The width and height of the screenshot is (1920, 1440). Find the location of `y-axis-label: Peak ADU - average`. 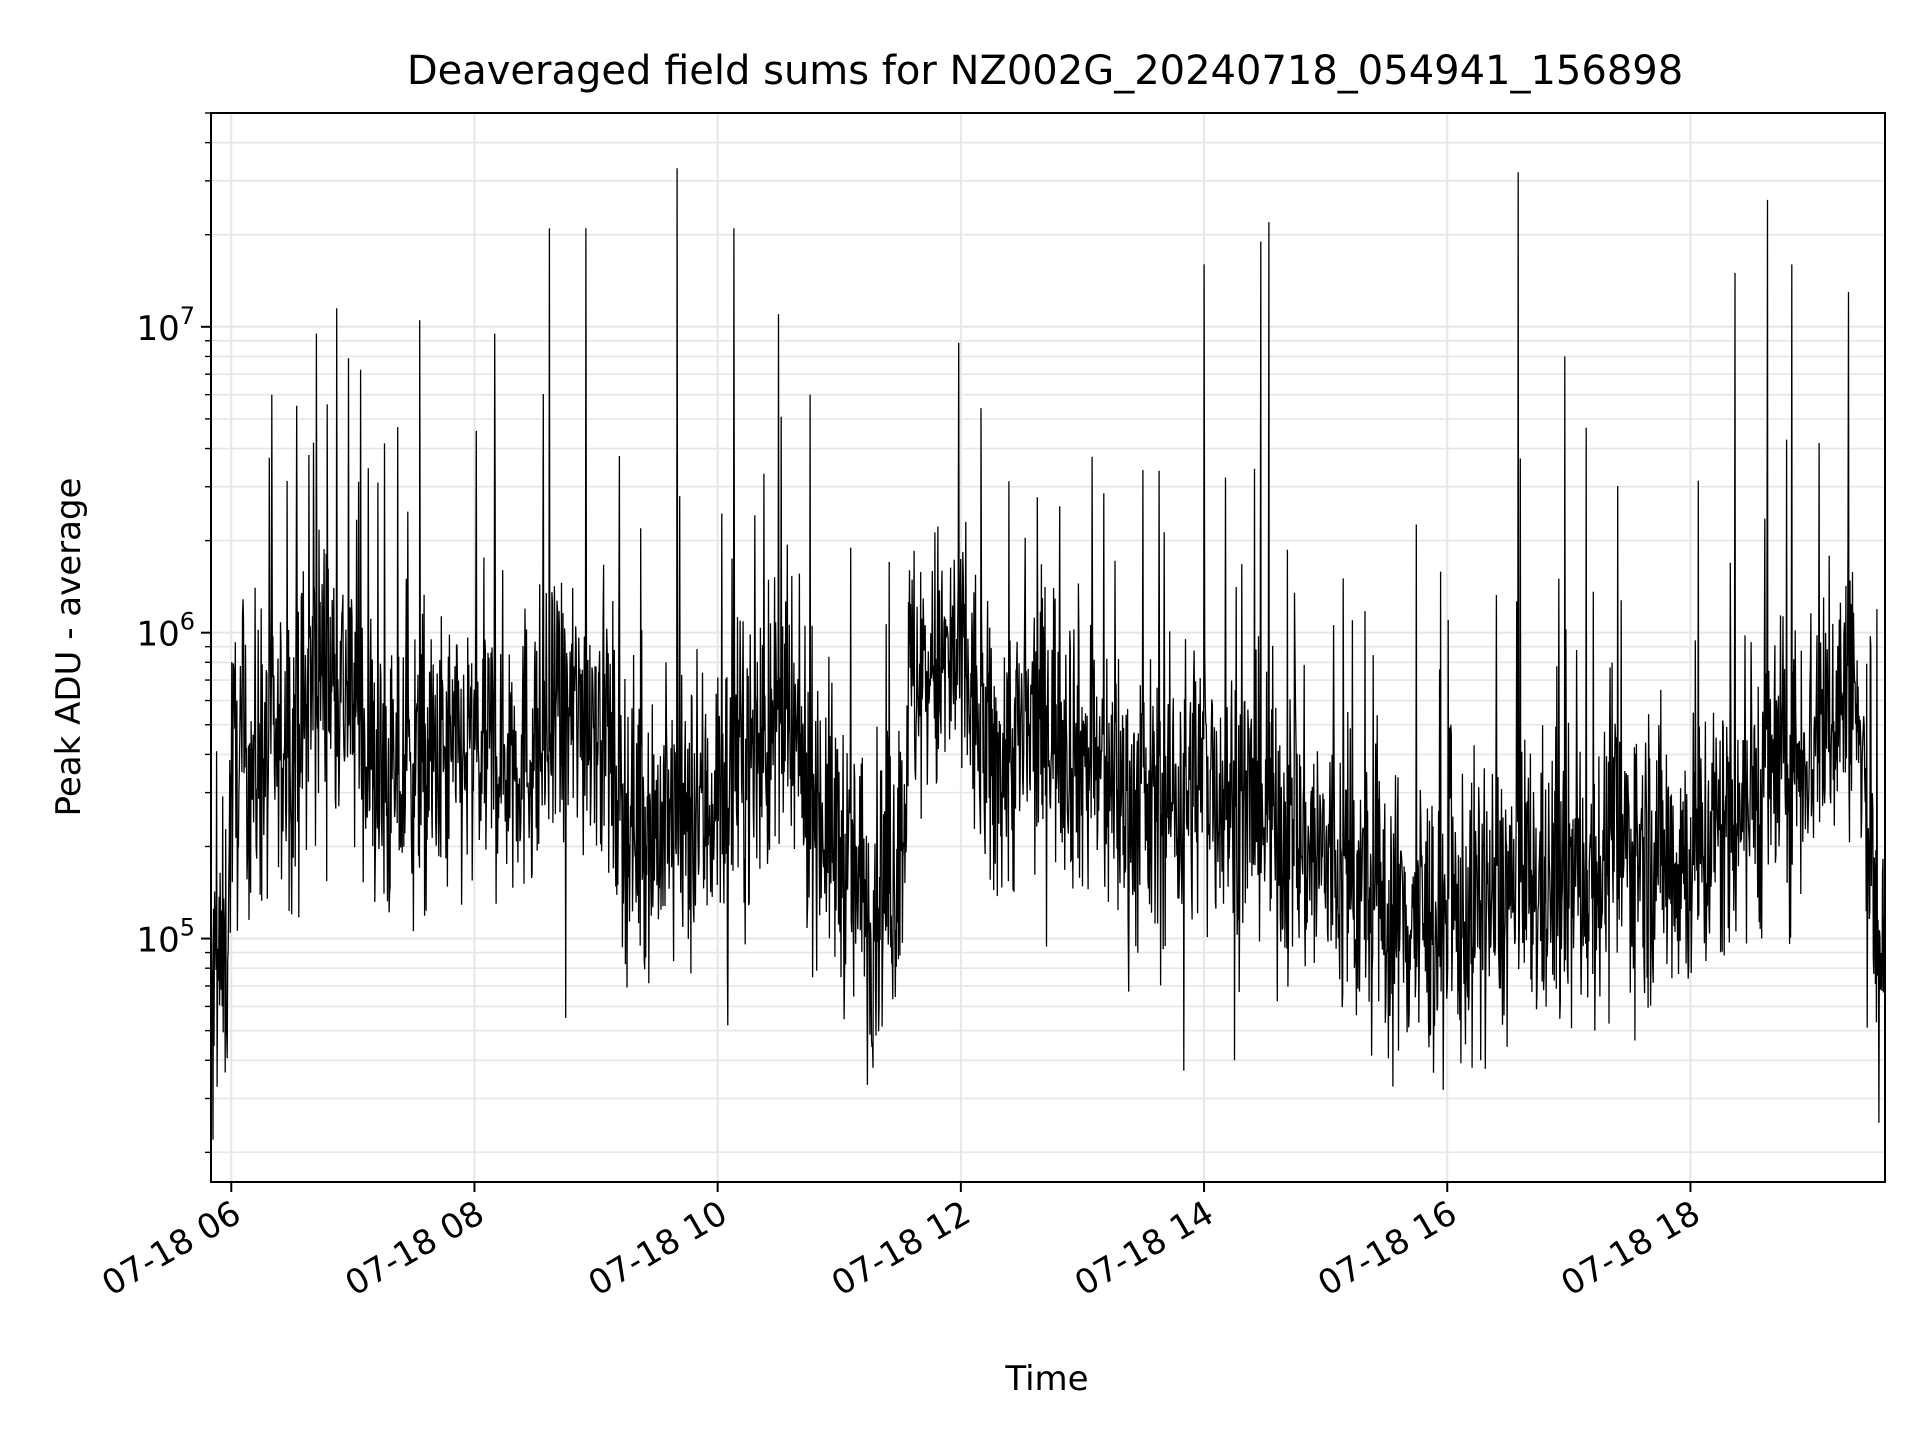

y-axis-label: Peak ADU - average is located at coordinates (69, 647).